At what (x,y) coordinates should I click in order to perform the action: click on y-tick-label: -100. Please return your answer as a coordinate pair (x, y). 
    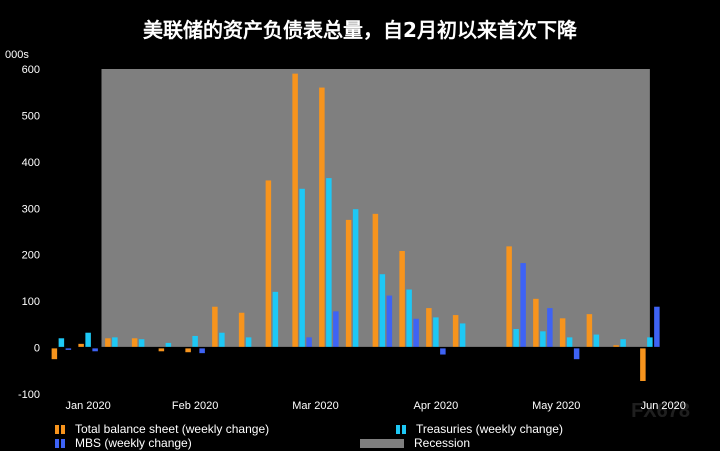
    Looking at the image, I should click on (29, 395).